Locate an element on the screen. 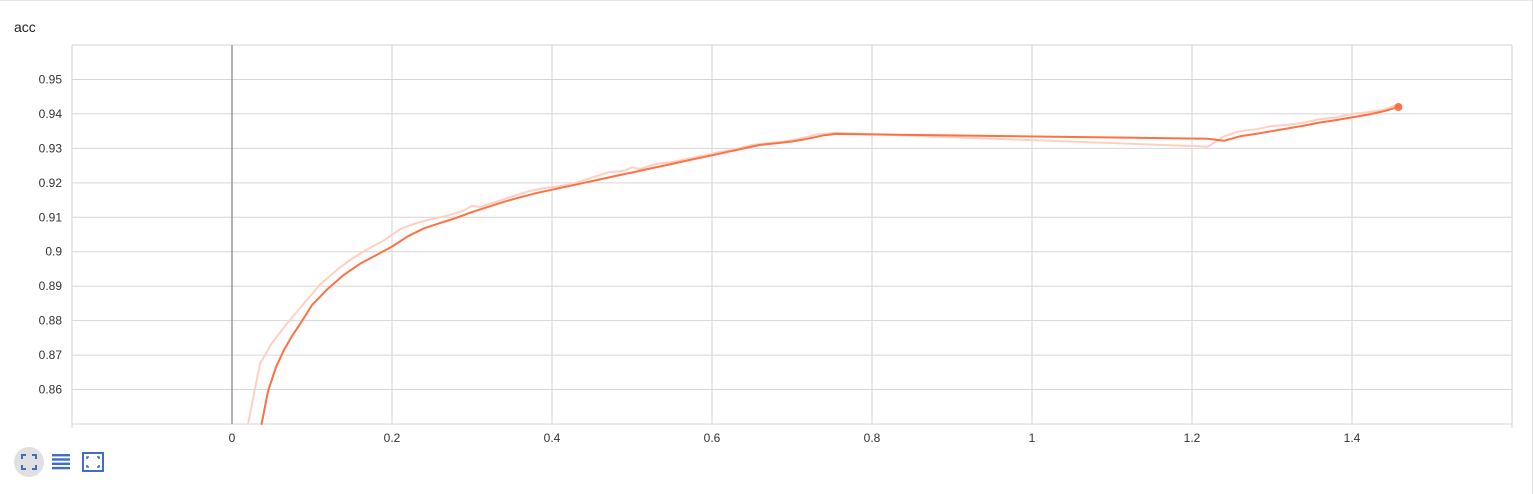  x-tick-label: 1 is located at coordinates (1032, 438).